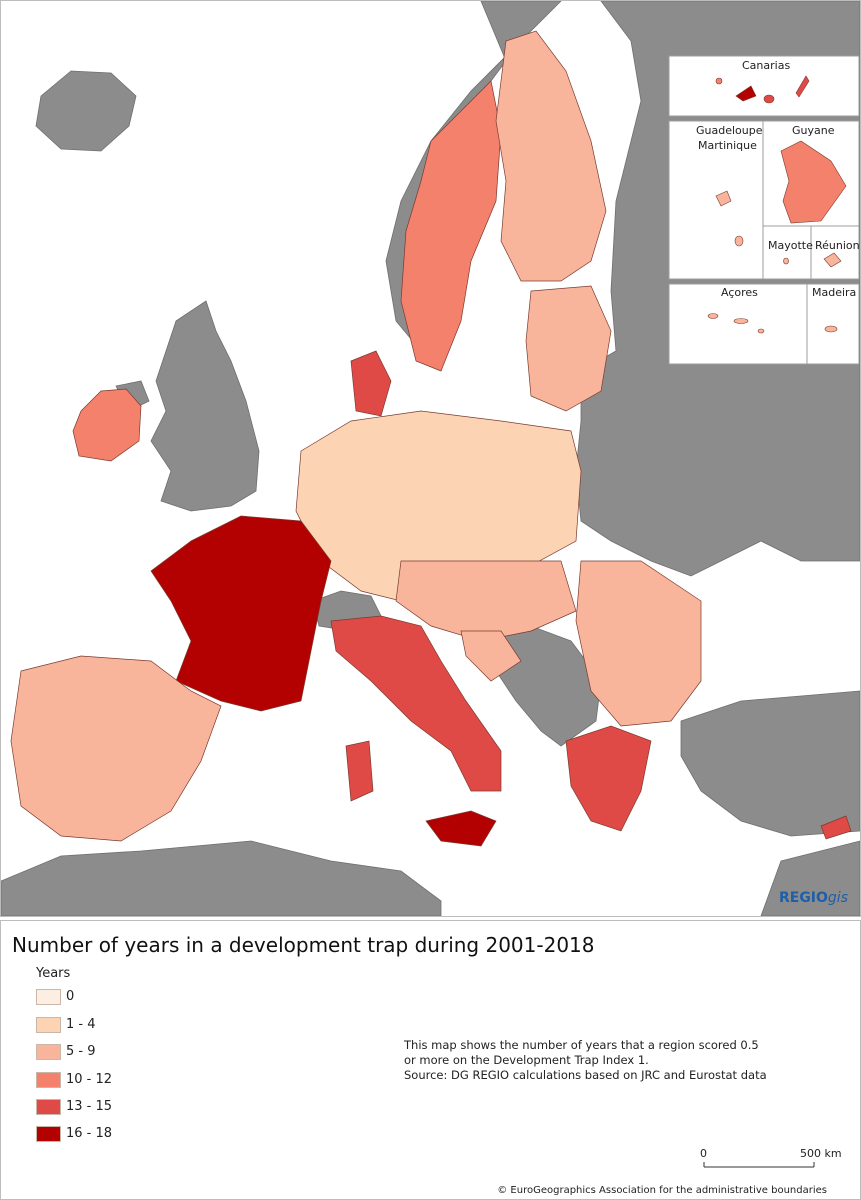 The width and height of the screenshot is (861, 1200). Describe the element at coordinates (81, 1024) in the screenshot. I see `legend-label: 1 - 4` at that location.